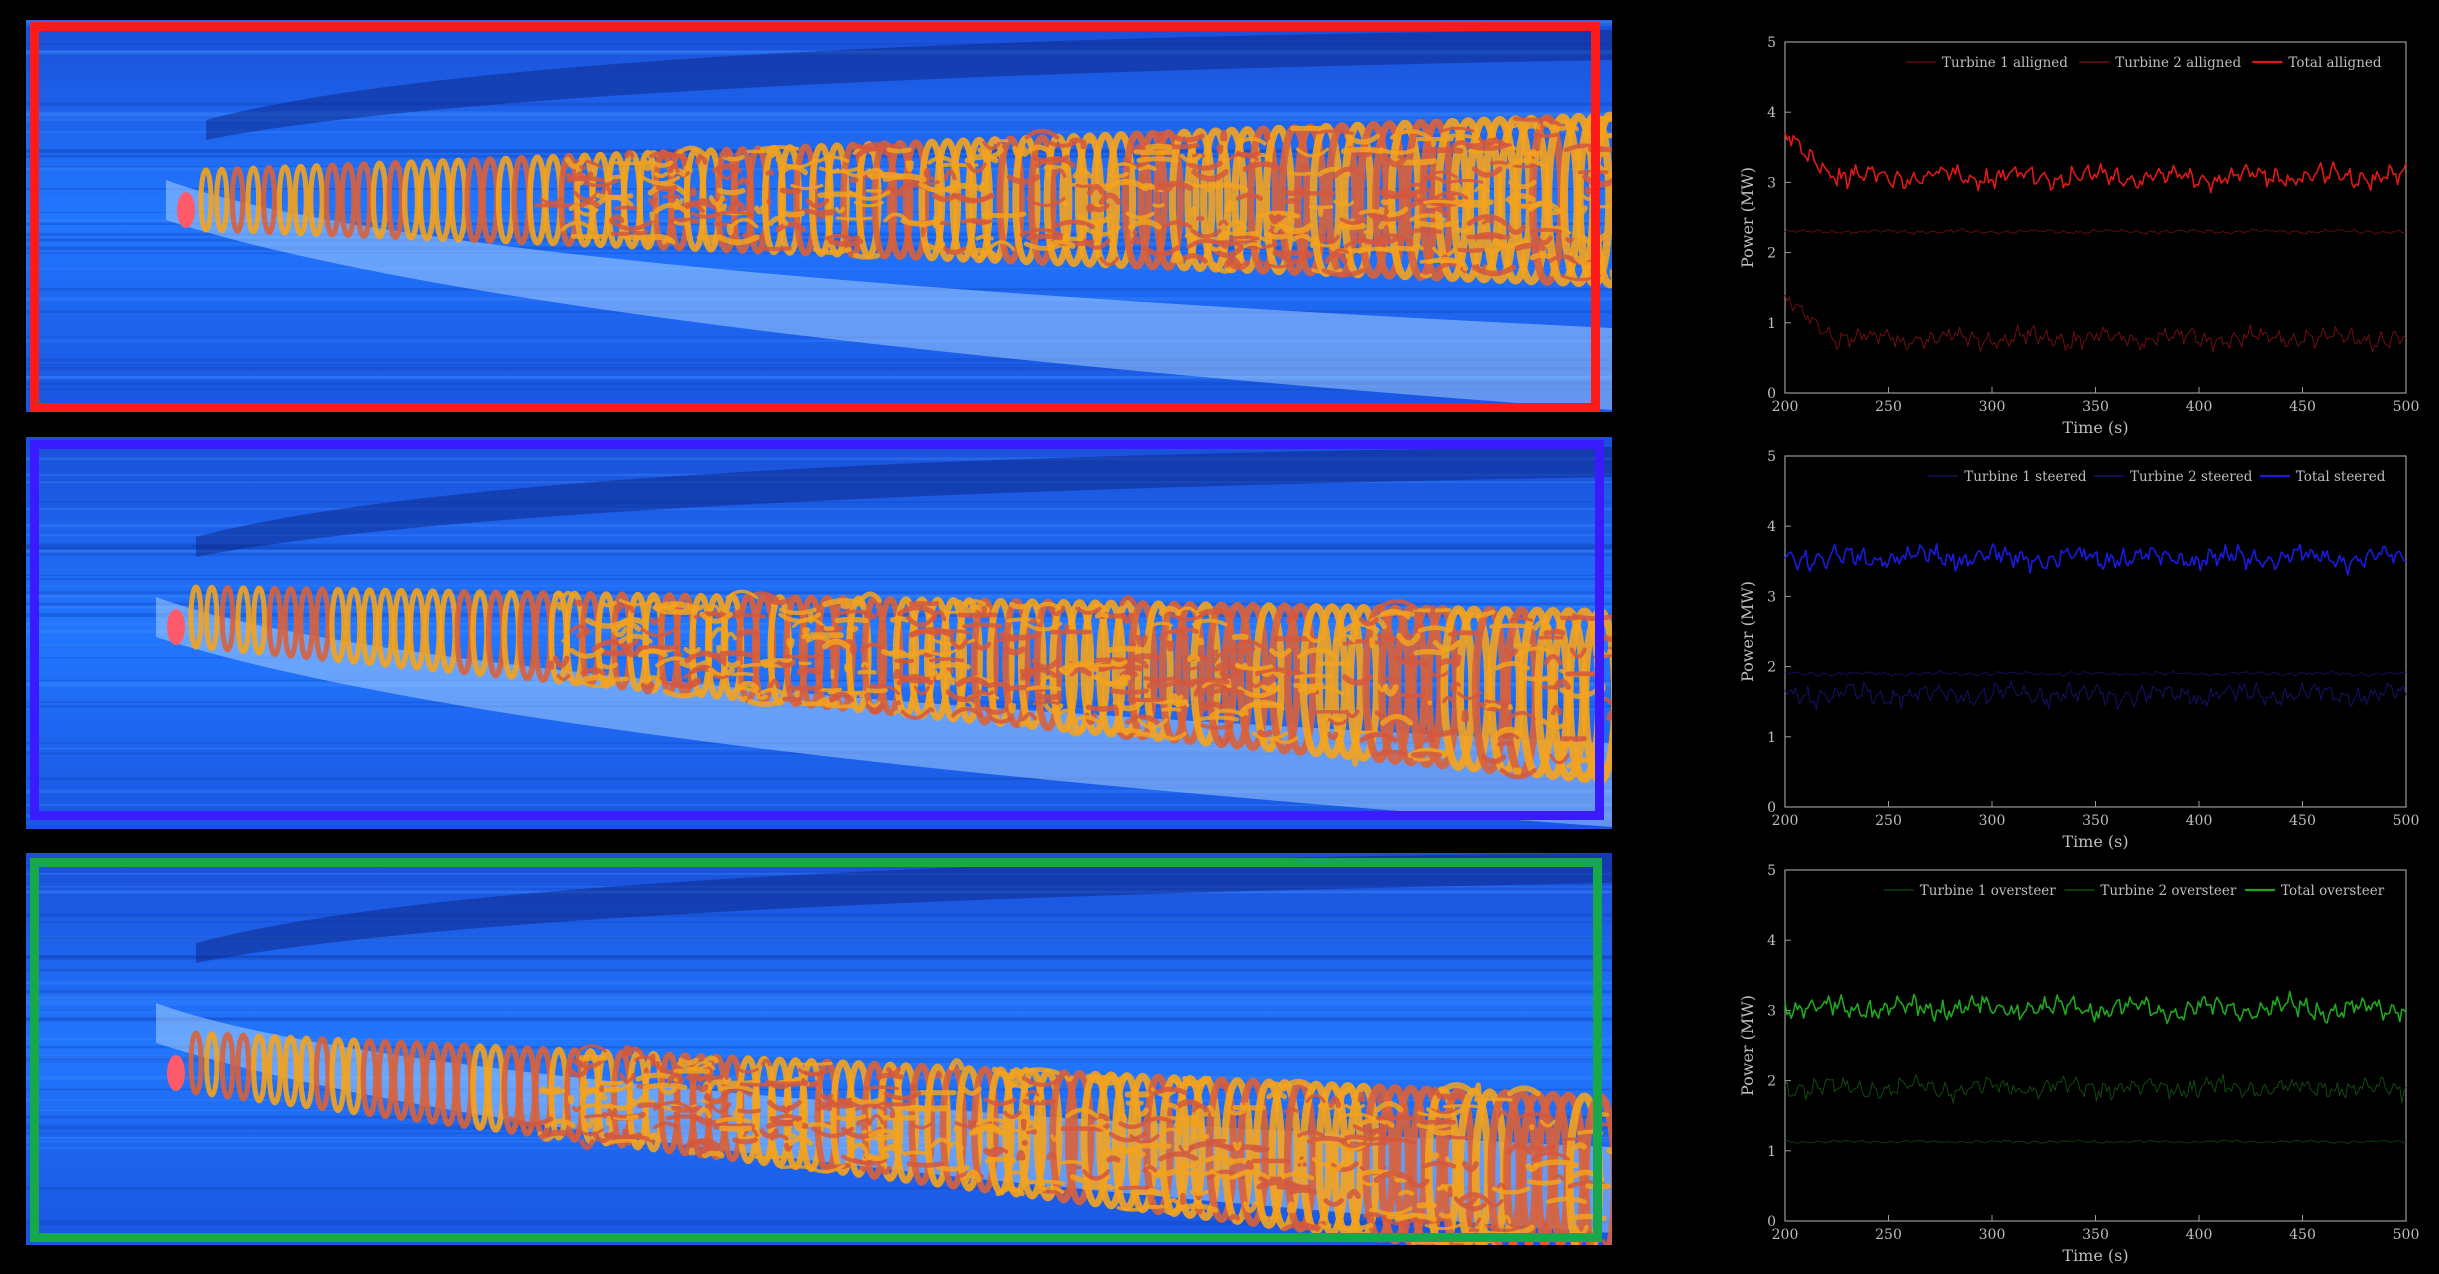 The height and width of the screenshot is (1274, 2439). Describe the element at coordinates (2191, 477) in the screenshot. I see `legend-entry: Turbine 2 steered` at that location.